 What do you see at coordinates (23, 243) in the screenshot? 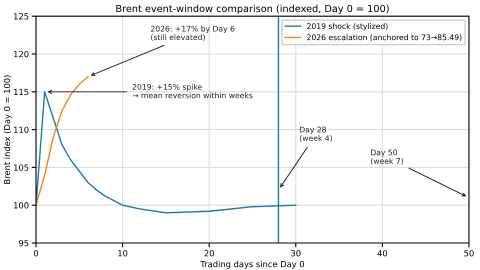
I see `y-tick-label: 95` at bounding box center [23, 243].